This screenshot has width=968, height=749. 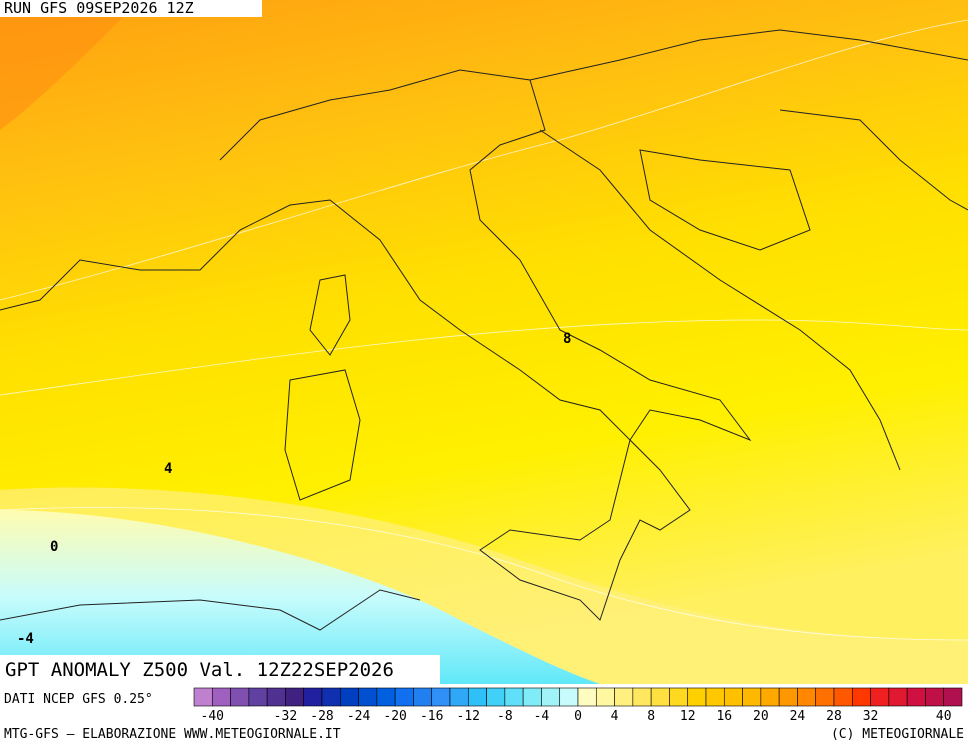 What do you see at coordinates (394, 716) in the screenshot?
I see `colorbar-label: -20` at bounding box center [394, 716].